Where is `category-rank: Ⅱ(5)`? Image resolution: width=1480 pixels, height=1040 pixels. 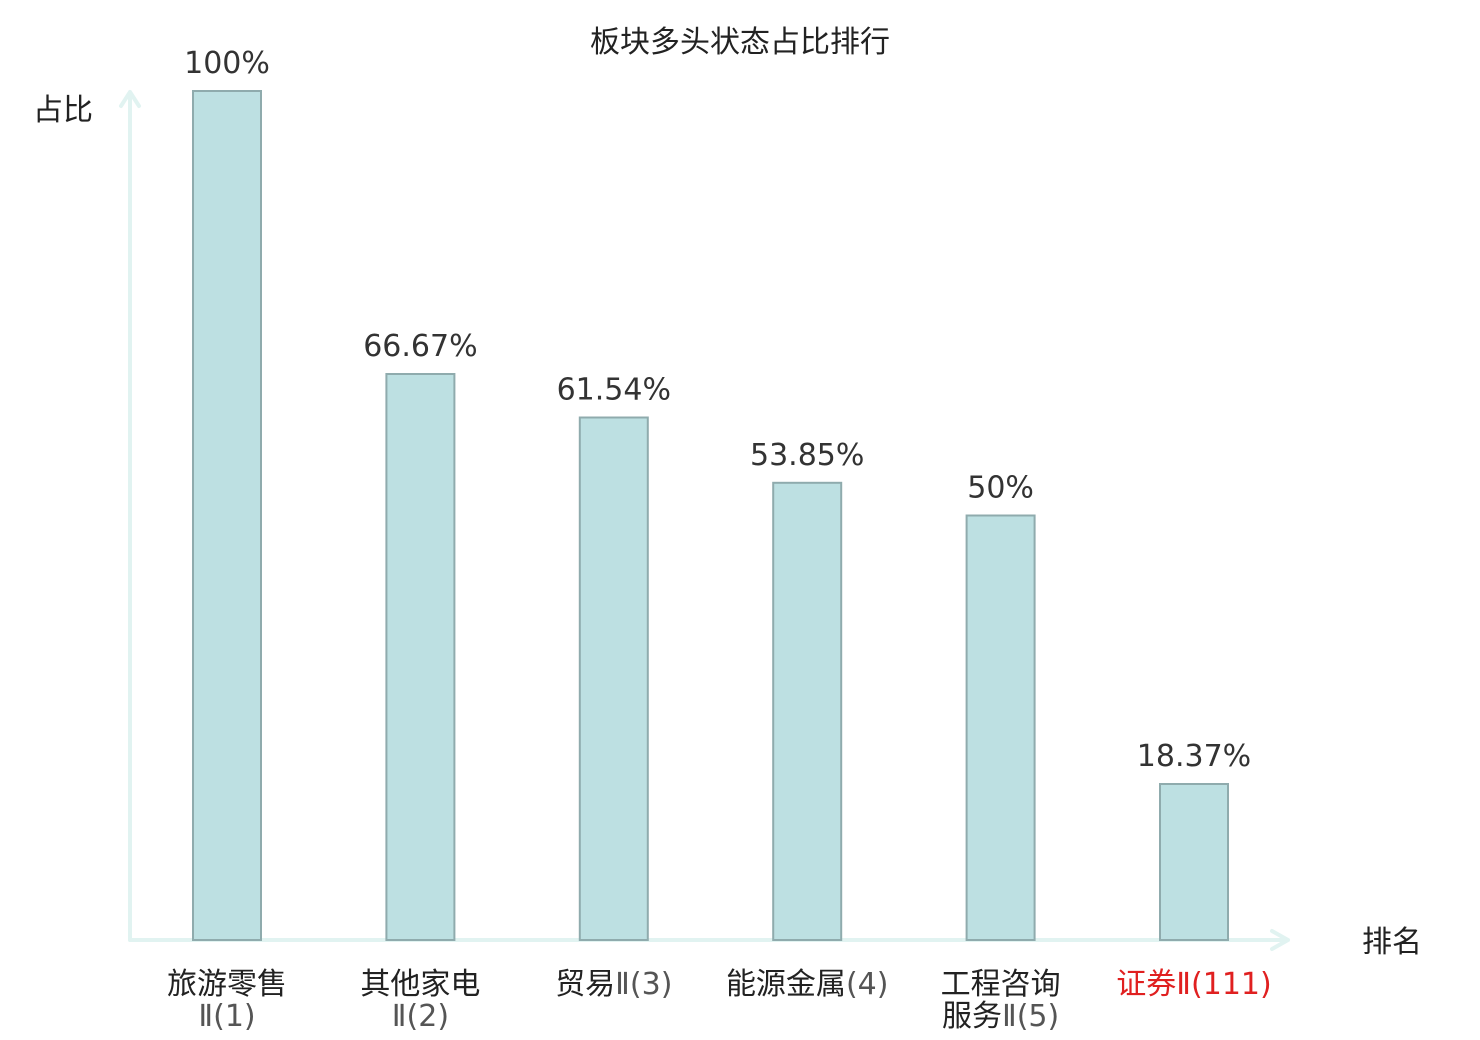
category-rank: Ⅱ(5) is located at coordinates (1030, 1016).